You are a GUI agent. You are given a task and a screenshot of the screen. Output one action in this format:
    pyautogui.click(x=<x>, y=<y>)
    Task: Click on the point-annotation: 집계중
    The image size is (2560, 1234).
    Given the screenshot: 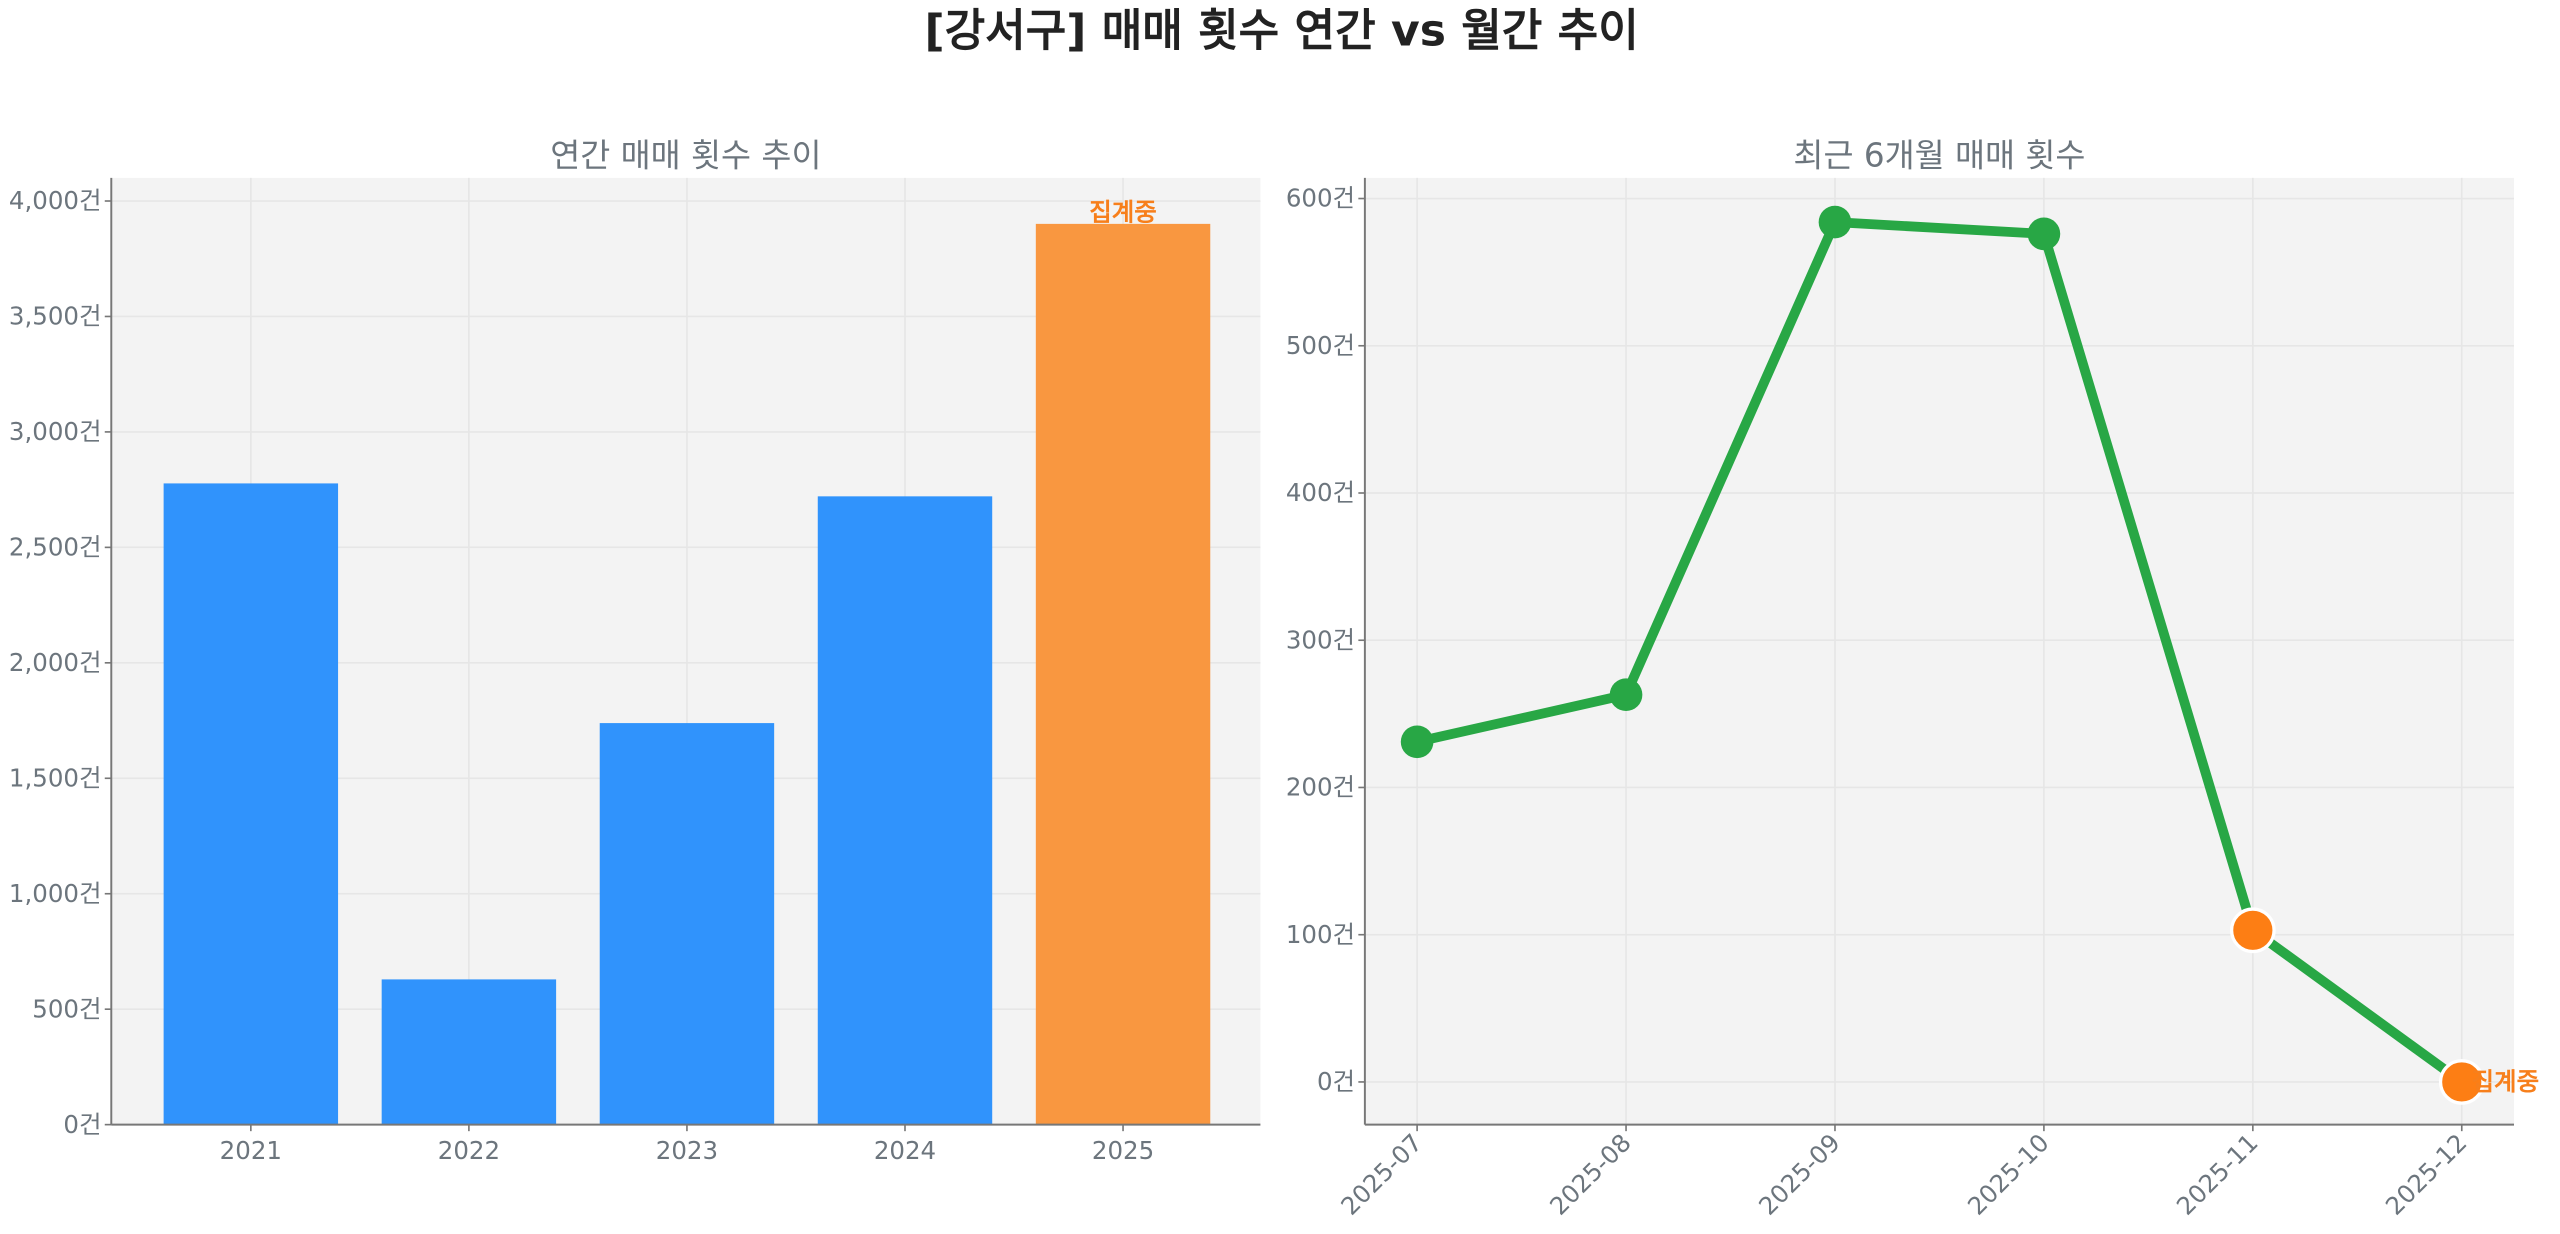 What is the action you would take?
    pyautogui.click(x=2506, y=1081)
    